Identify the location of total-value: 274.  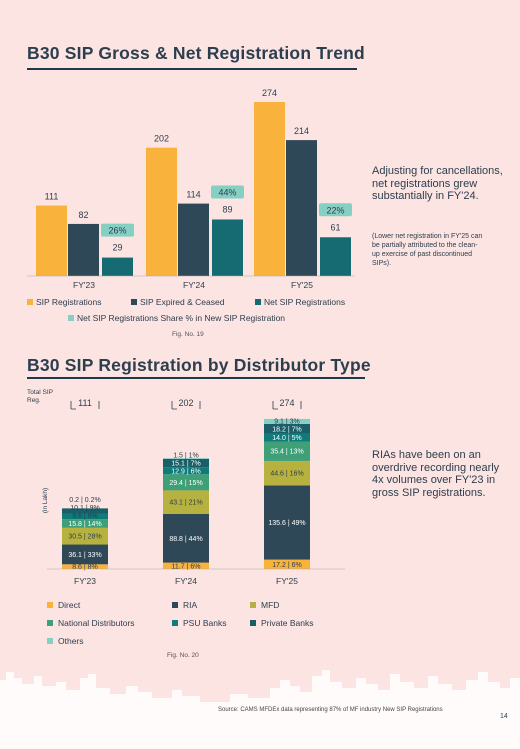
(286, 403).